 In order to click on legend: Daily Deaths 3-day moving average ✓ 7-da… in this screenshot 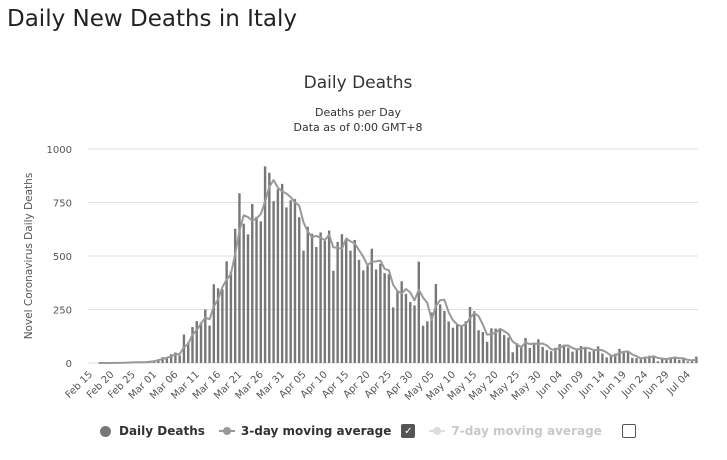, I will do `click(375, 431)`.